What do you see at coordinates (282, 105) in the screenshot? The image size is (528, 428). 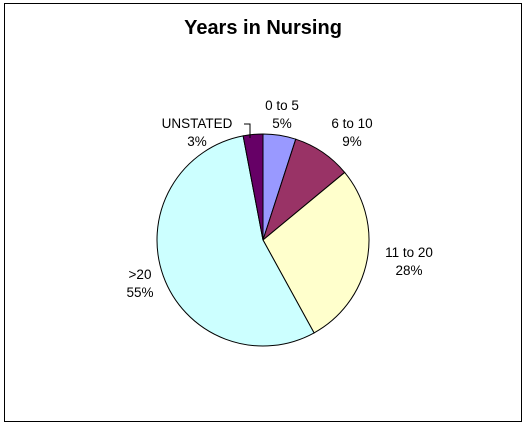 I see `slice-category-label: 0 to 5` at bounding box center [282, 105].